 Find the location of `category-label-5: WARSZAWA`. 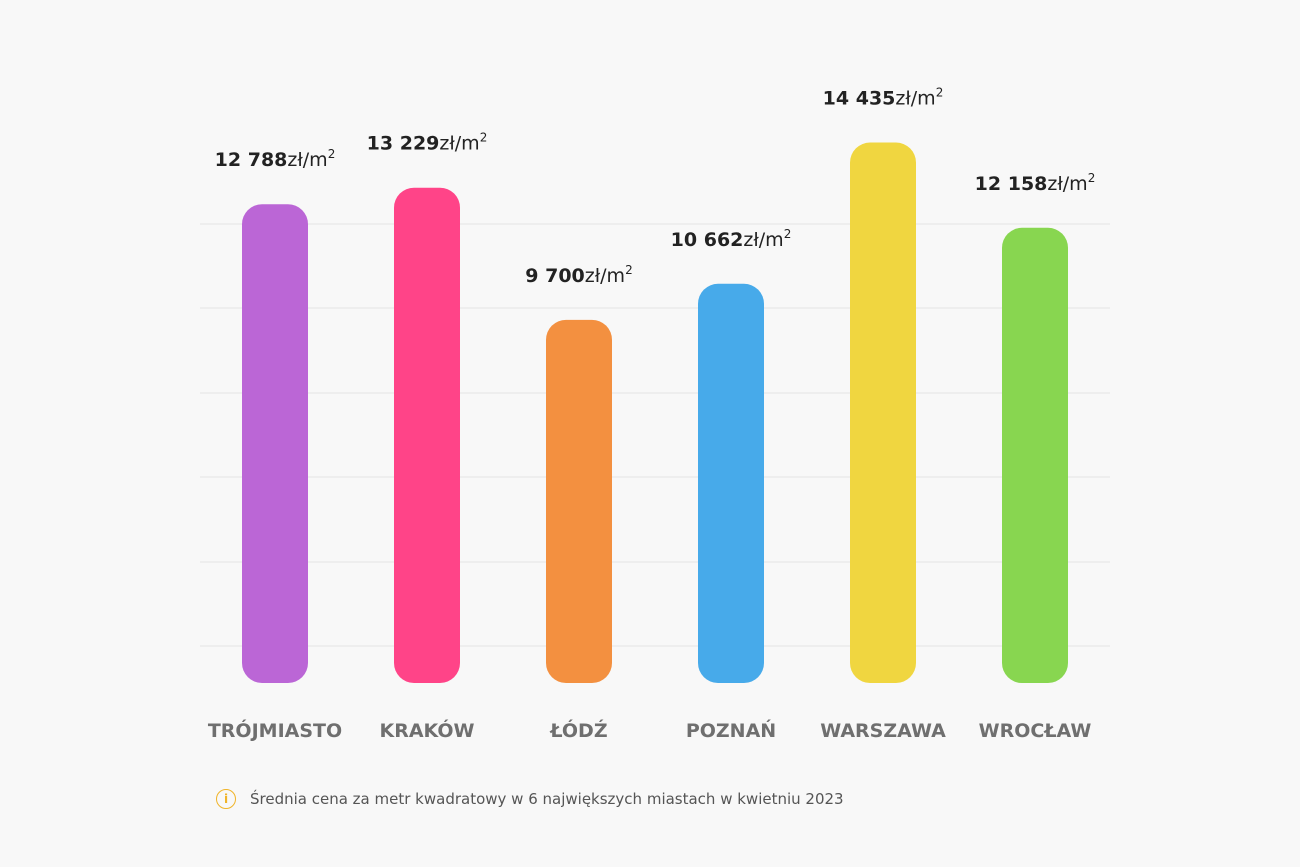

category-label-5: WARSZAWA is located at coordinates (883, 731).